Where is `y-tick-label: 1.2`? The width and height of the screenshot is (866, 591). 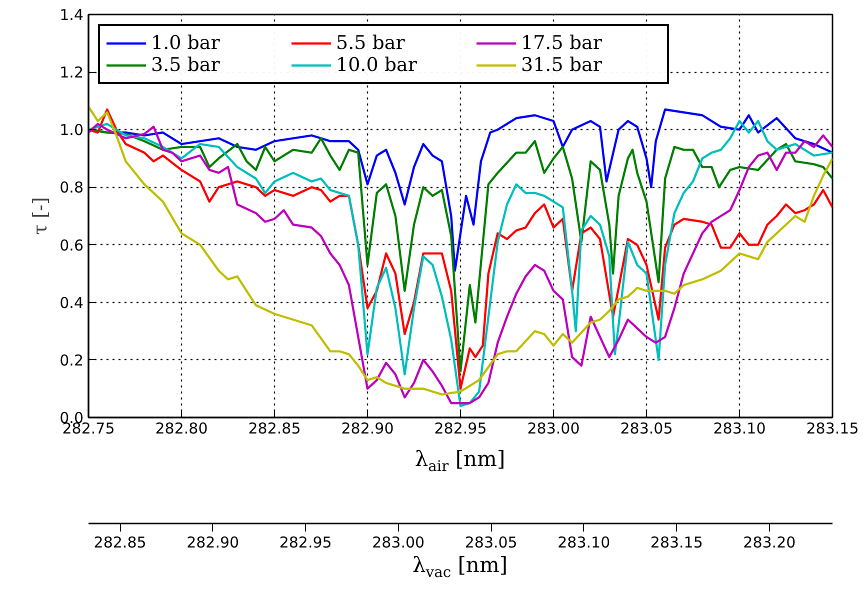
y-tick-label: 1.2 is located at coordinates (72, 73).